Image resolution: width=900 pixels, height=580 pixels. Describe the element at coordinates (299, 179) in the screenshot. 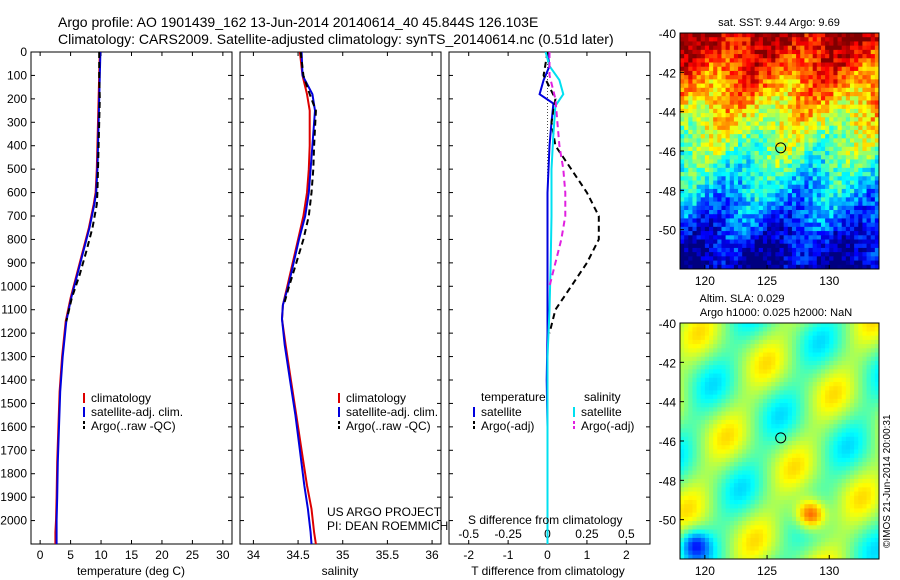

I see `series-line-argo-raw-qc-` at that location.